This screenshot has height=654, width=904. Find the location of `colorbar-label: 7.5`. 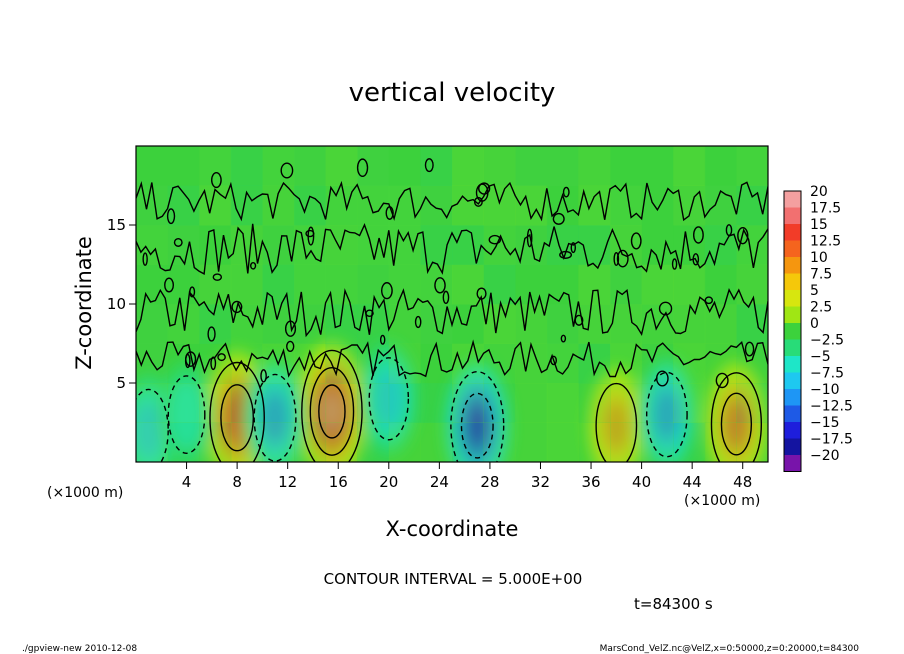

colorbar-label: 7.5 is located at coordinates (821, 275).